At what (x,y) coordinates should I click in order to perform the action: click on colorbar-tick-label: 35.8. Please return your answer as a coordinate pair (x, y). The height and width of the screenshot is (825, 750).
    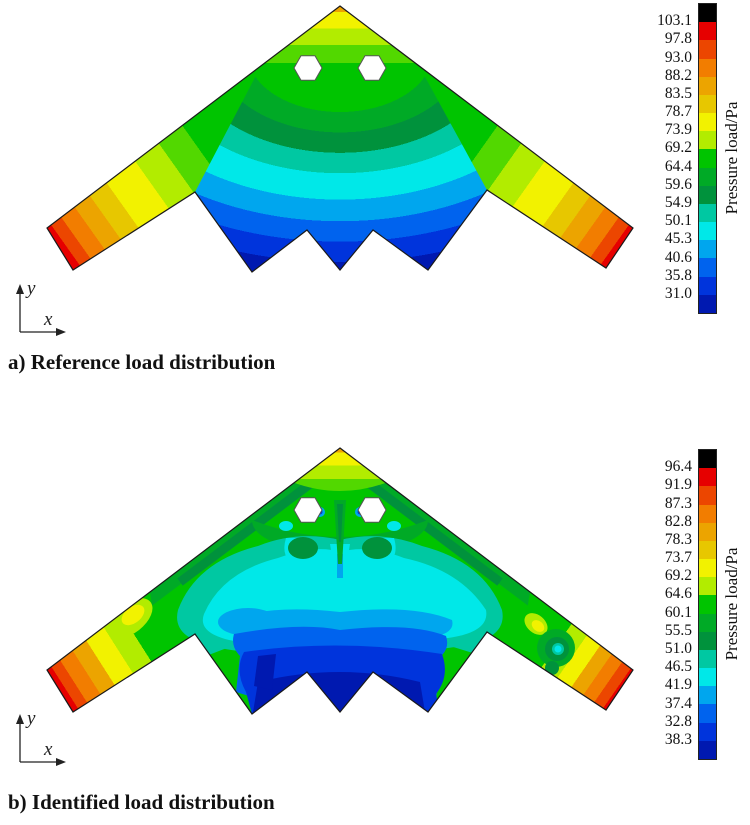
    Looking at the image, I should click on (678, 275).